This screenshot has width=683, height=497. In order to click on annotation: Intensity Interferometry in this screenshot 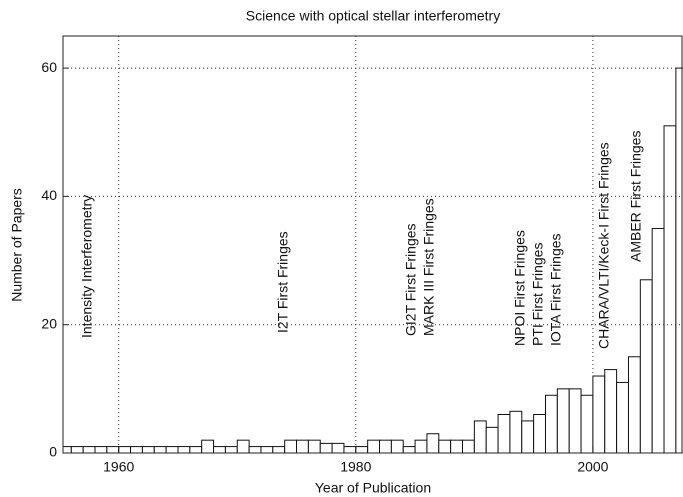, I will do `click(87, 266)`.